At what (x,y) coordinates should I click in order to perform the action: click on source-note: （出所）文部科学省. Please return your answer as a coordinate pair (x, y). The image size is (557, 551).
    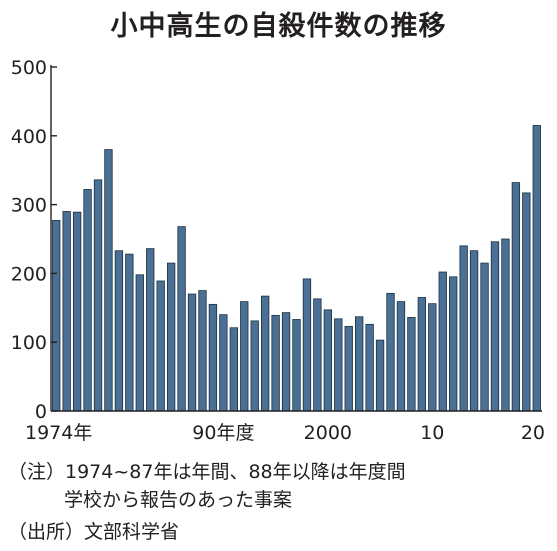
    Looking at the image, I should click on (94, 532).